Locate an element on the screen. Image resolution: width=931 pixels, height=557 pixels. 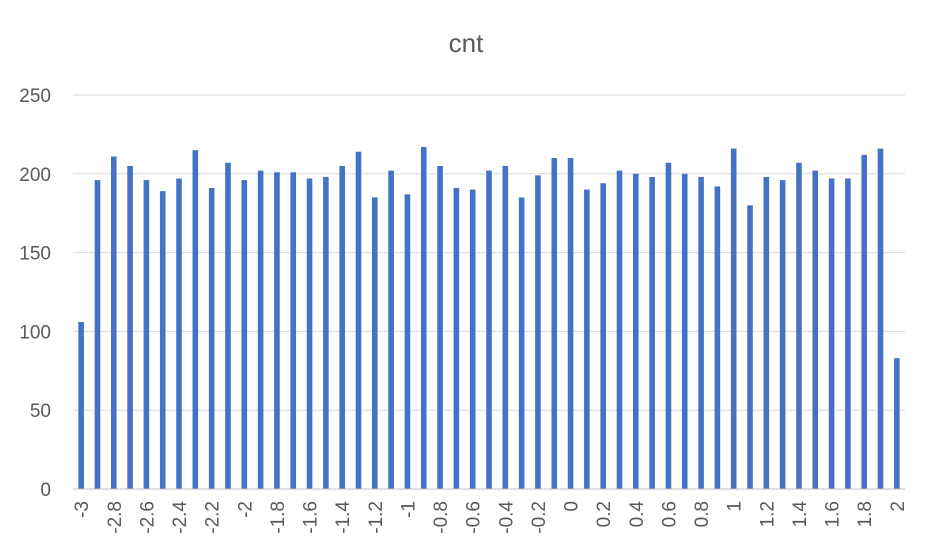
chart-title: cnt is located at coordinates (466, 43).